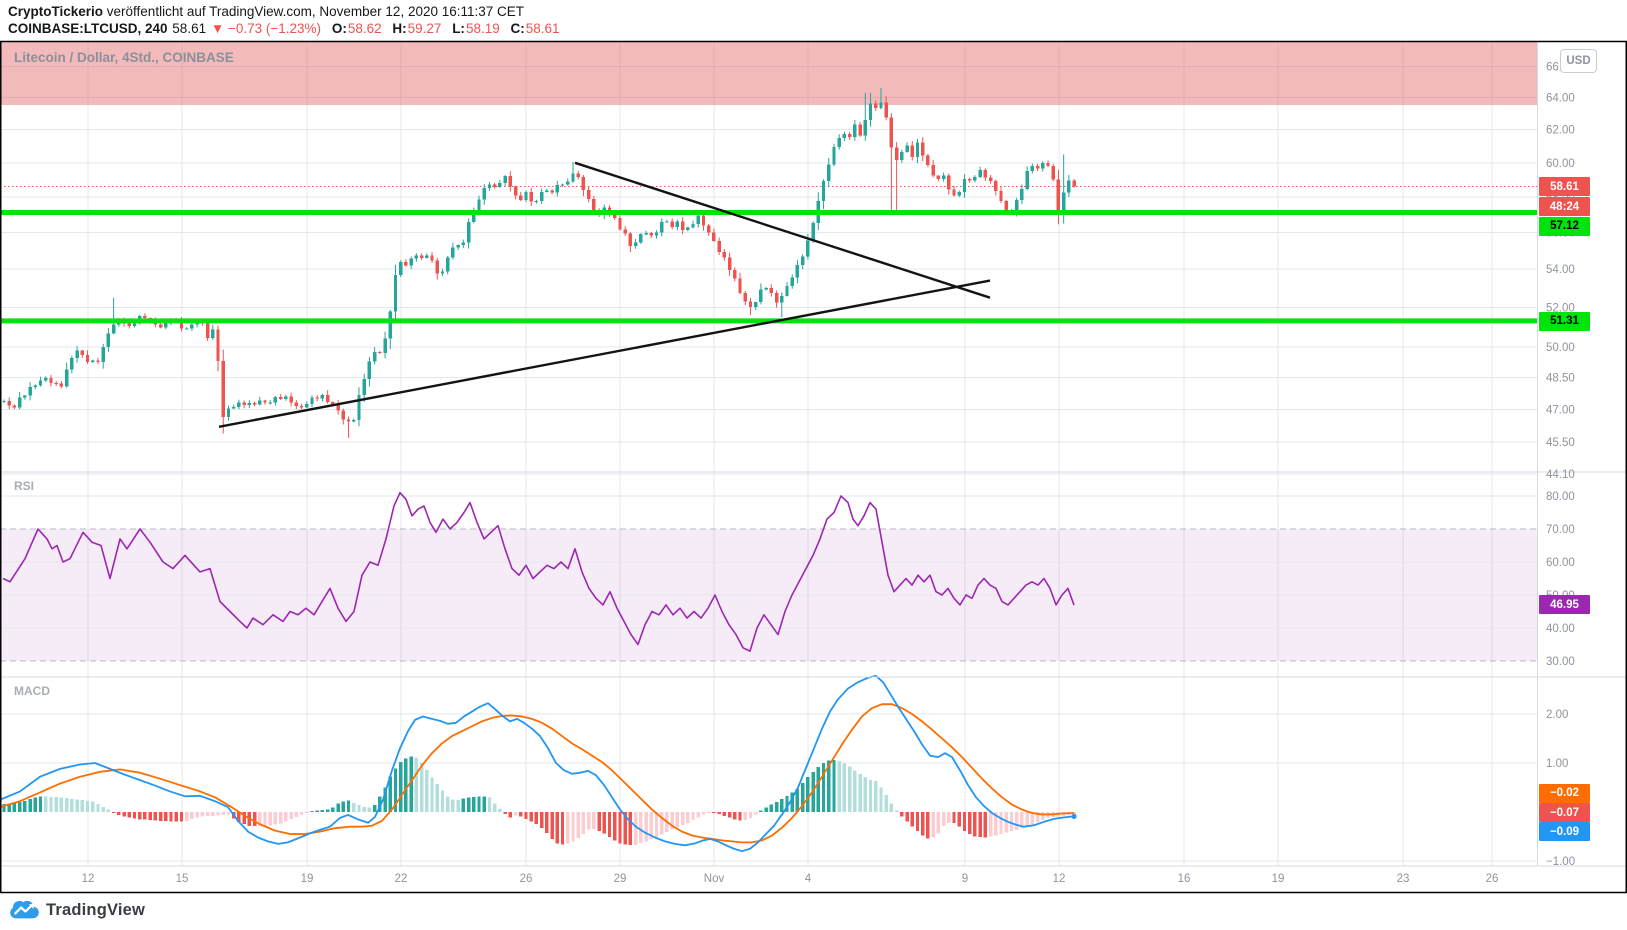 The image size is (1627, 930). Describe the element at coordinates (1578, 61) in the screenshot. I see `currency-unit-button: USD` at that location.